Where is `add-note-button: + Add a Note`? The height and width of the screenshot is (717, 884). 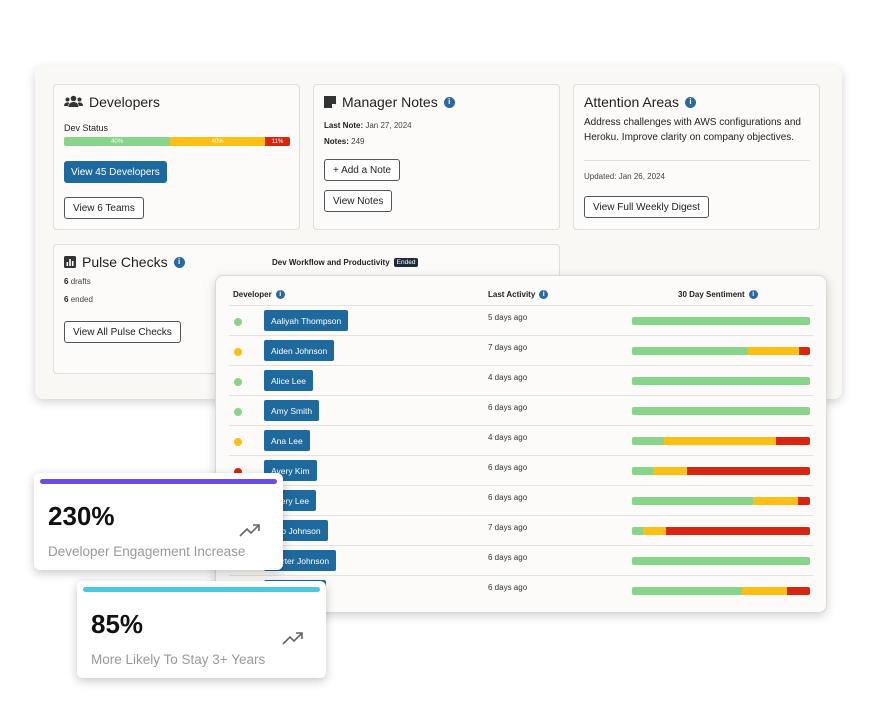 add-note-button: + Add a Note is located at coordinates (362, 170).